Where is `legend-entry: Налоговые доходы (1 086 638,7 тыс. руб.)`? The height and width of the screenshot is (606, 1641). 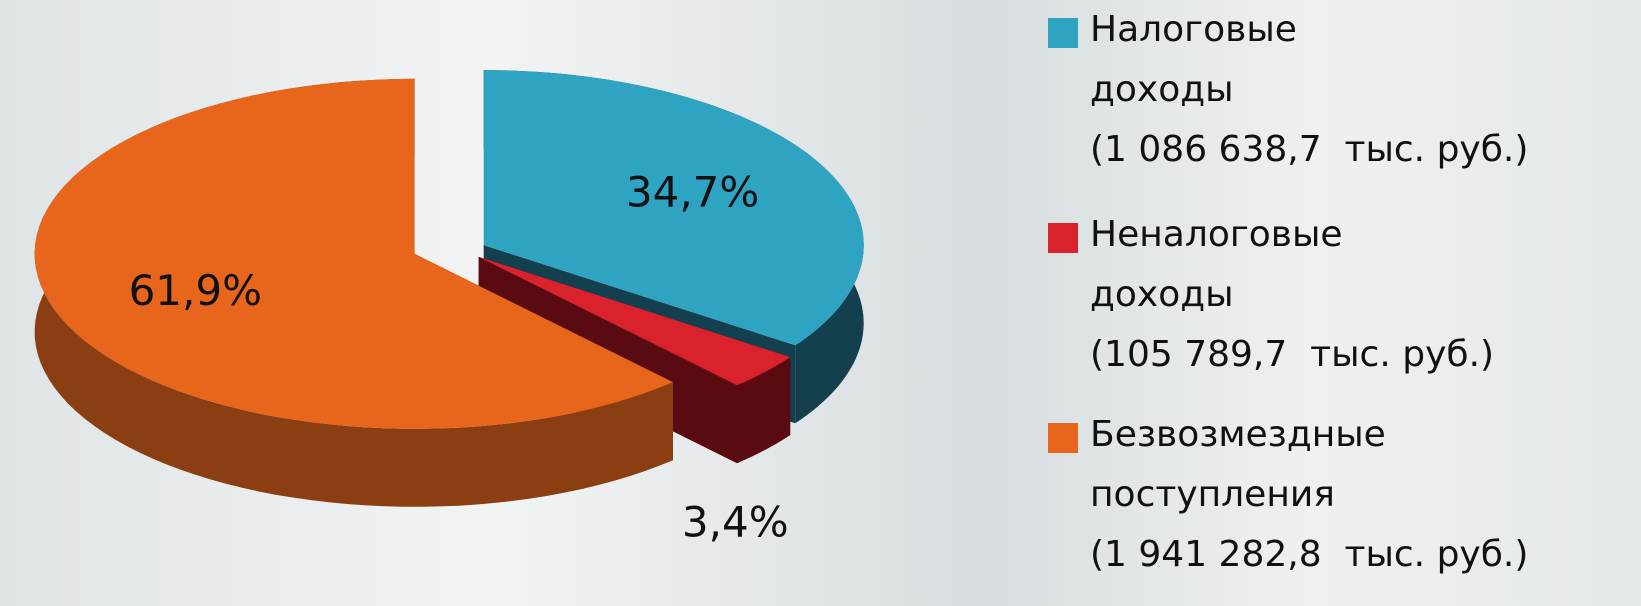
legend-entry: Налоговые доходы (1 086 638,7 тыс. руб.) is located at coordinates (1329, 90).